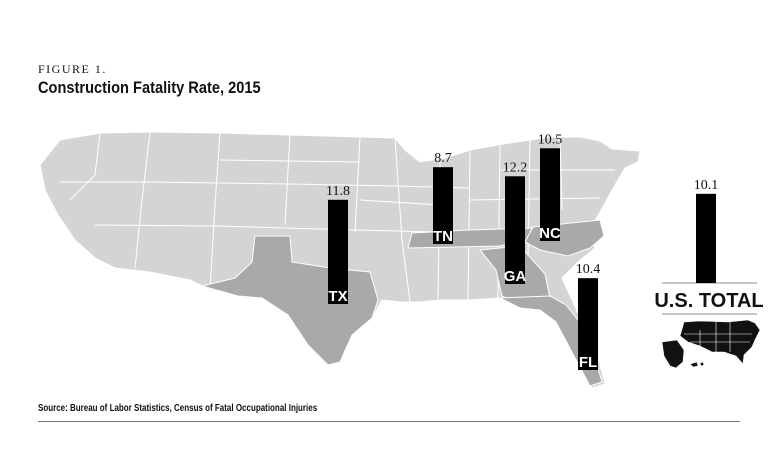 The image size is (778, 463). What do you see at coordinates (706, 238) in the screenshot?
I see `us-total-bar` at bounding box center [706, 238].